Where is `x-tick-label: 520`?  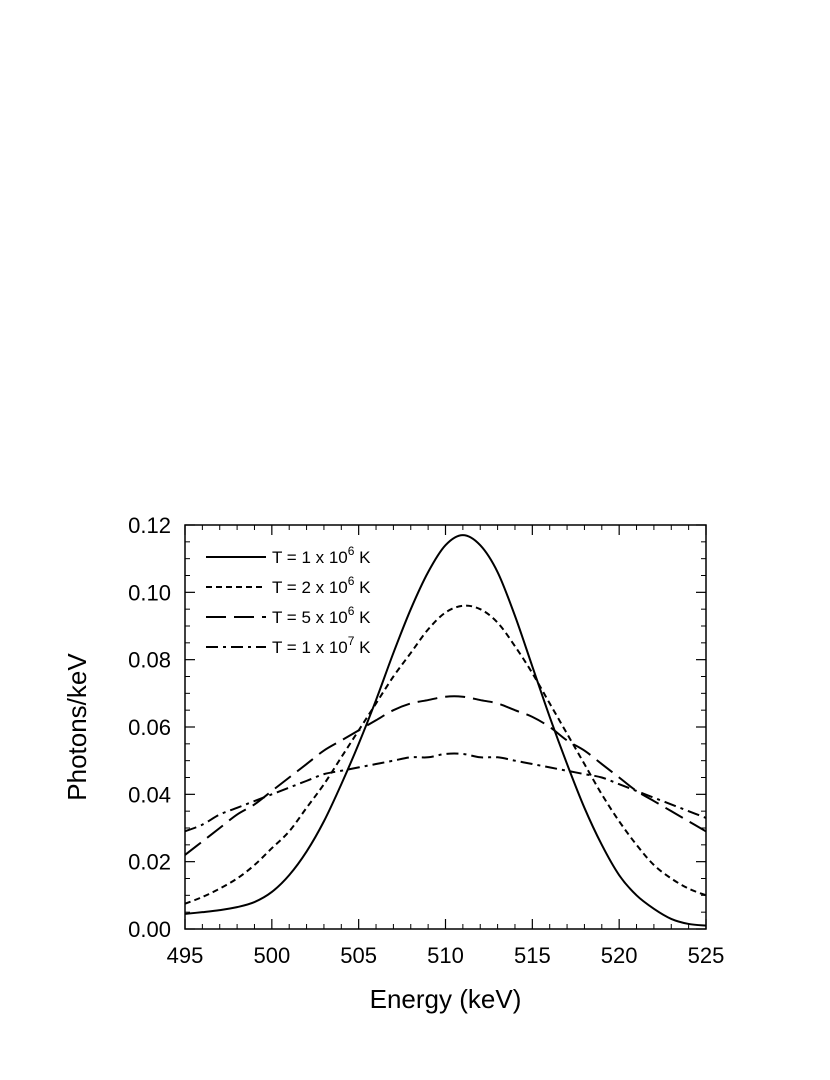 x-tick-label: 520 is located at coordinates (619, 955).